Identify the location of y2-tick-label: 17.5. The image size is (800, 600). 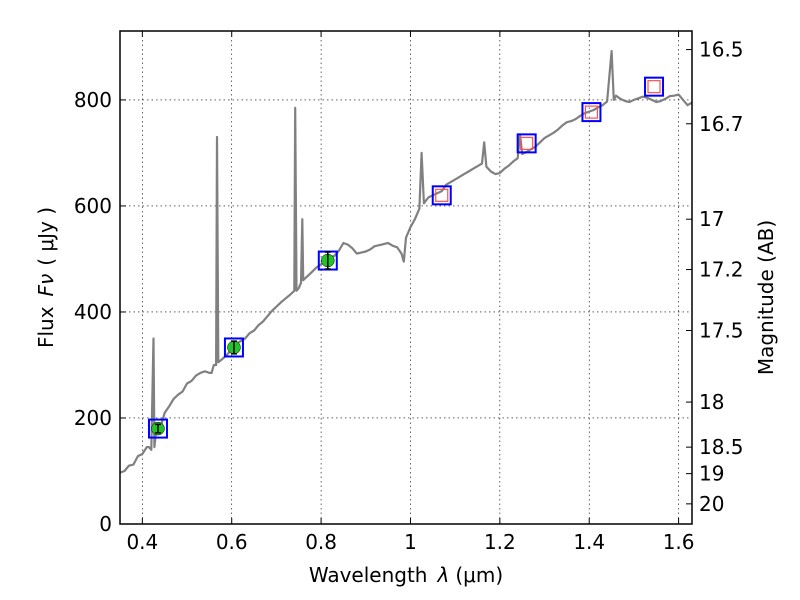
(721, 331).